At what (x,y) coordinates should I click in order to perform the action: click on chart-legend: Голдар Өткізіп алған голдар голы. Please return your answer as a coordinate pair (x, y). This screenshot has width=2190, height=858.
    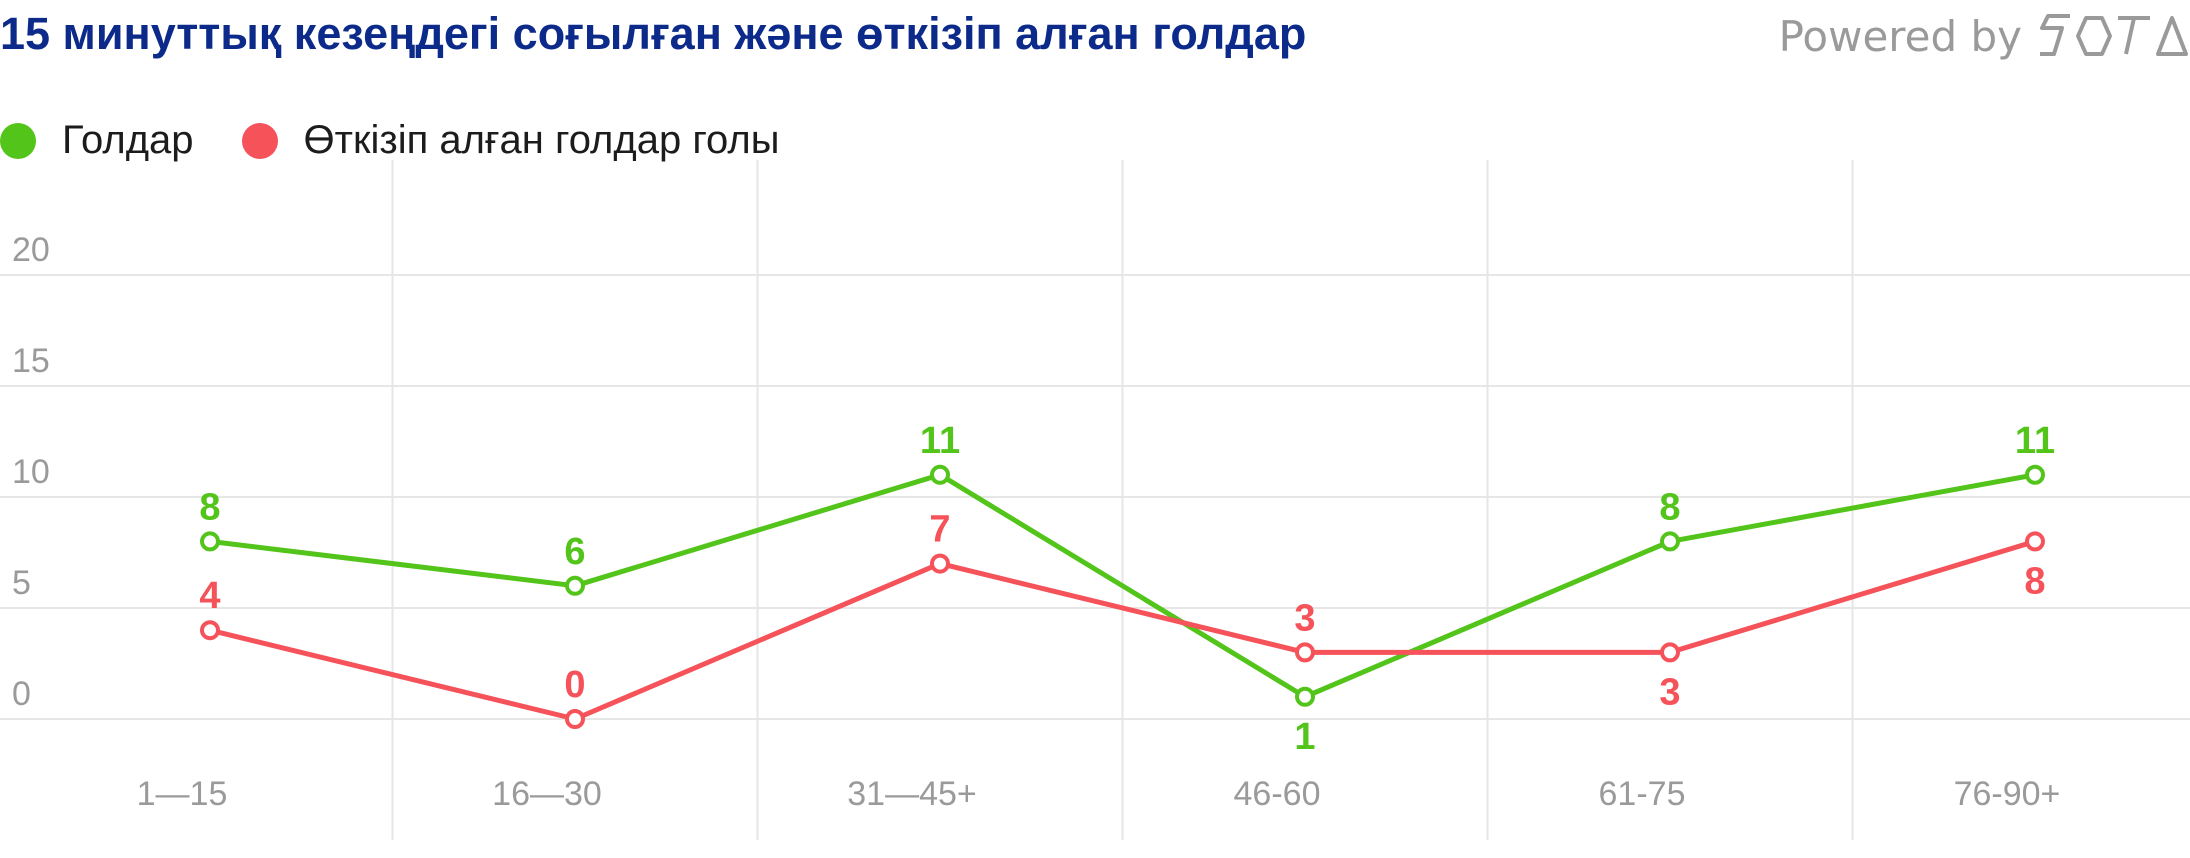
    Looking at the image, I should click on (414, 140).